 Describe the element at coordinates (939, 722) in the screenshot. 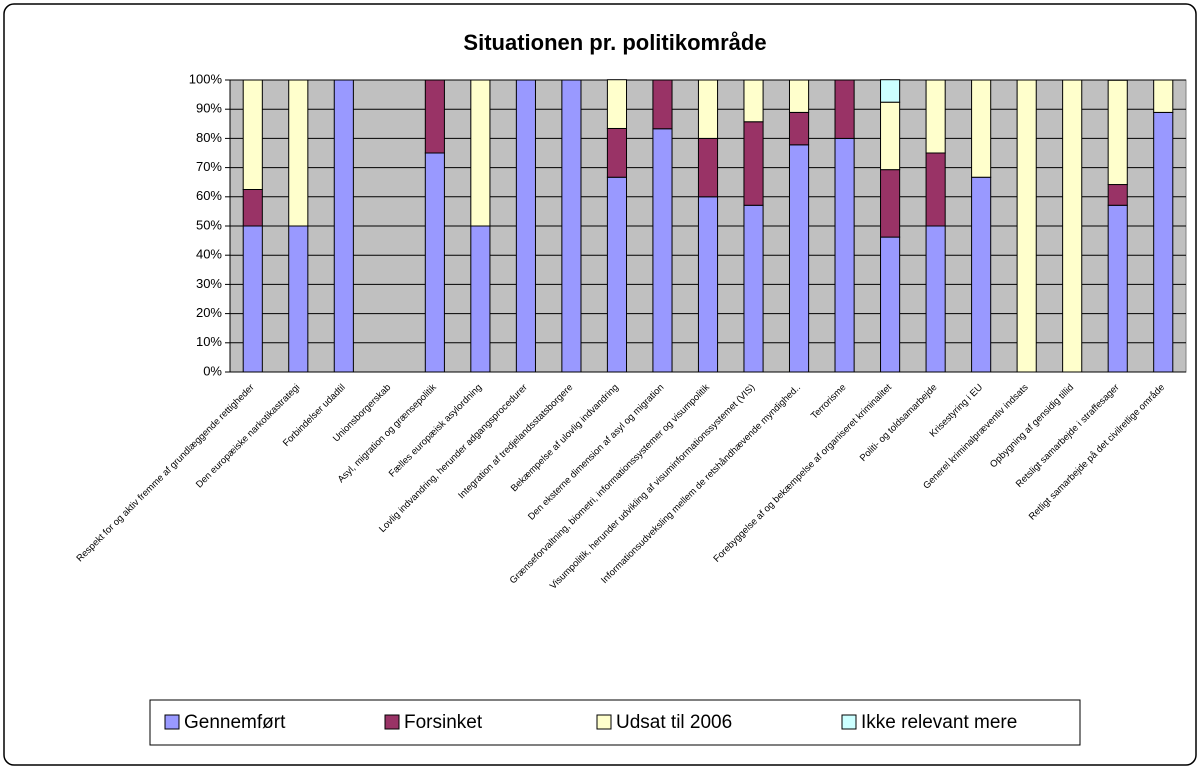

I see `legend-label: Ikke relevant mere` at that location.